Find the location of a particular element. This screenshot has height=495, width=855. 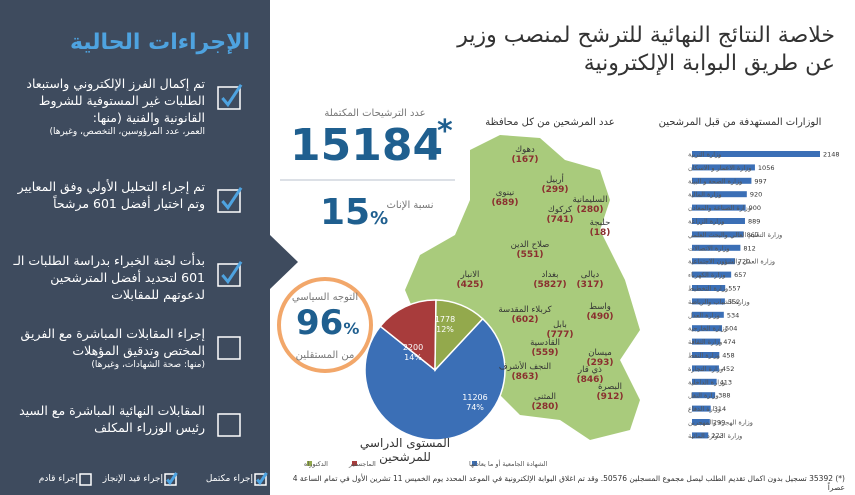

political-label: التوجه السياسي is located at coordinates (325, 297).